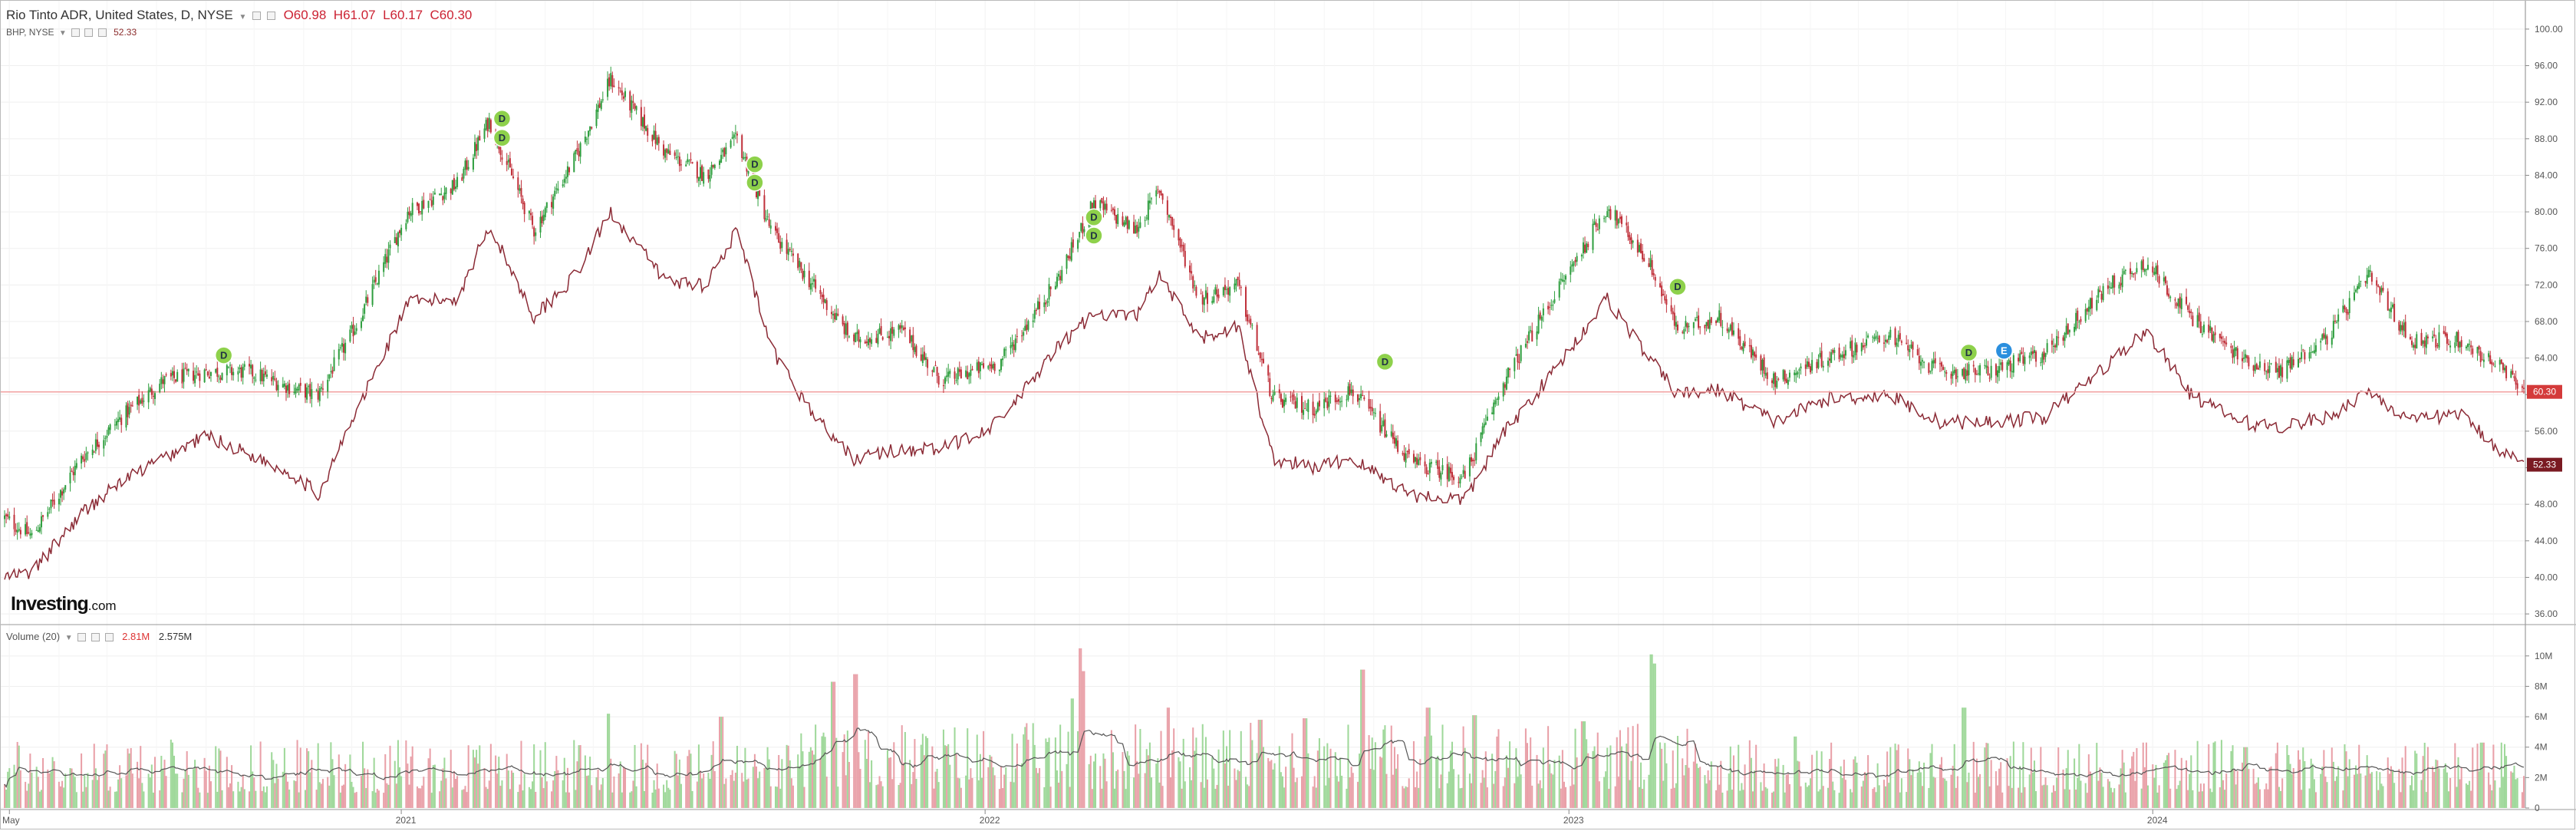 The height and width of the screenshot is (831, 2576). Describe the element at coordinates (2546, 359) in the screenshot. I see `price-tick-label: 64.00` at that location.